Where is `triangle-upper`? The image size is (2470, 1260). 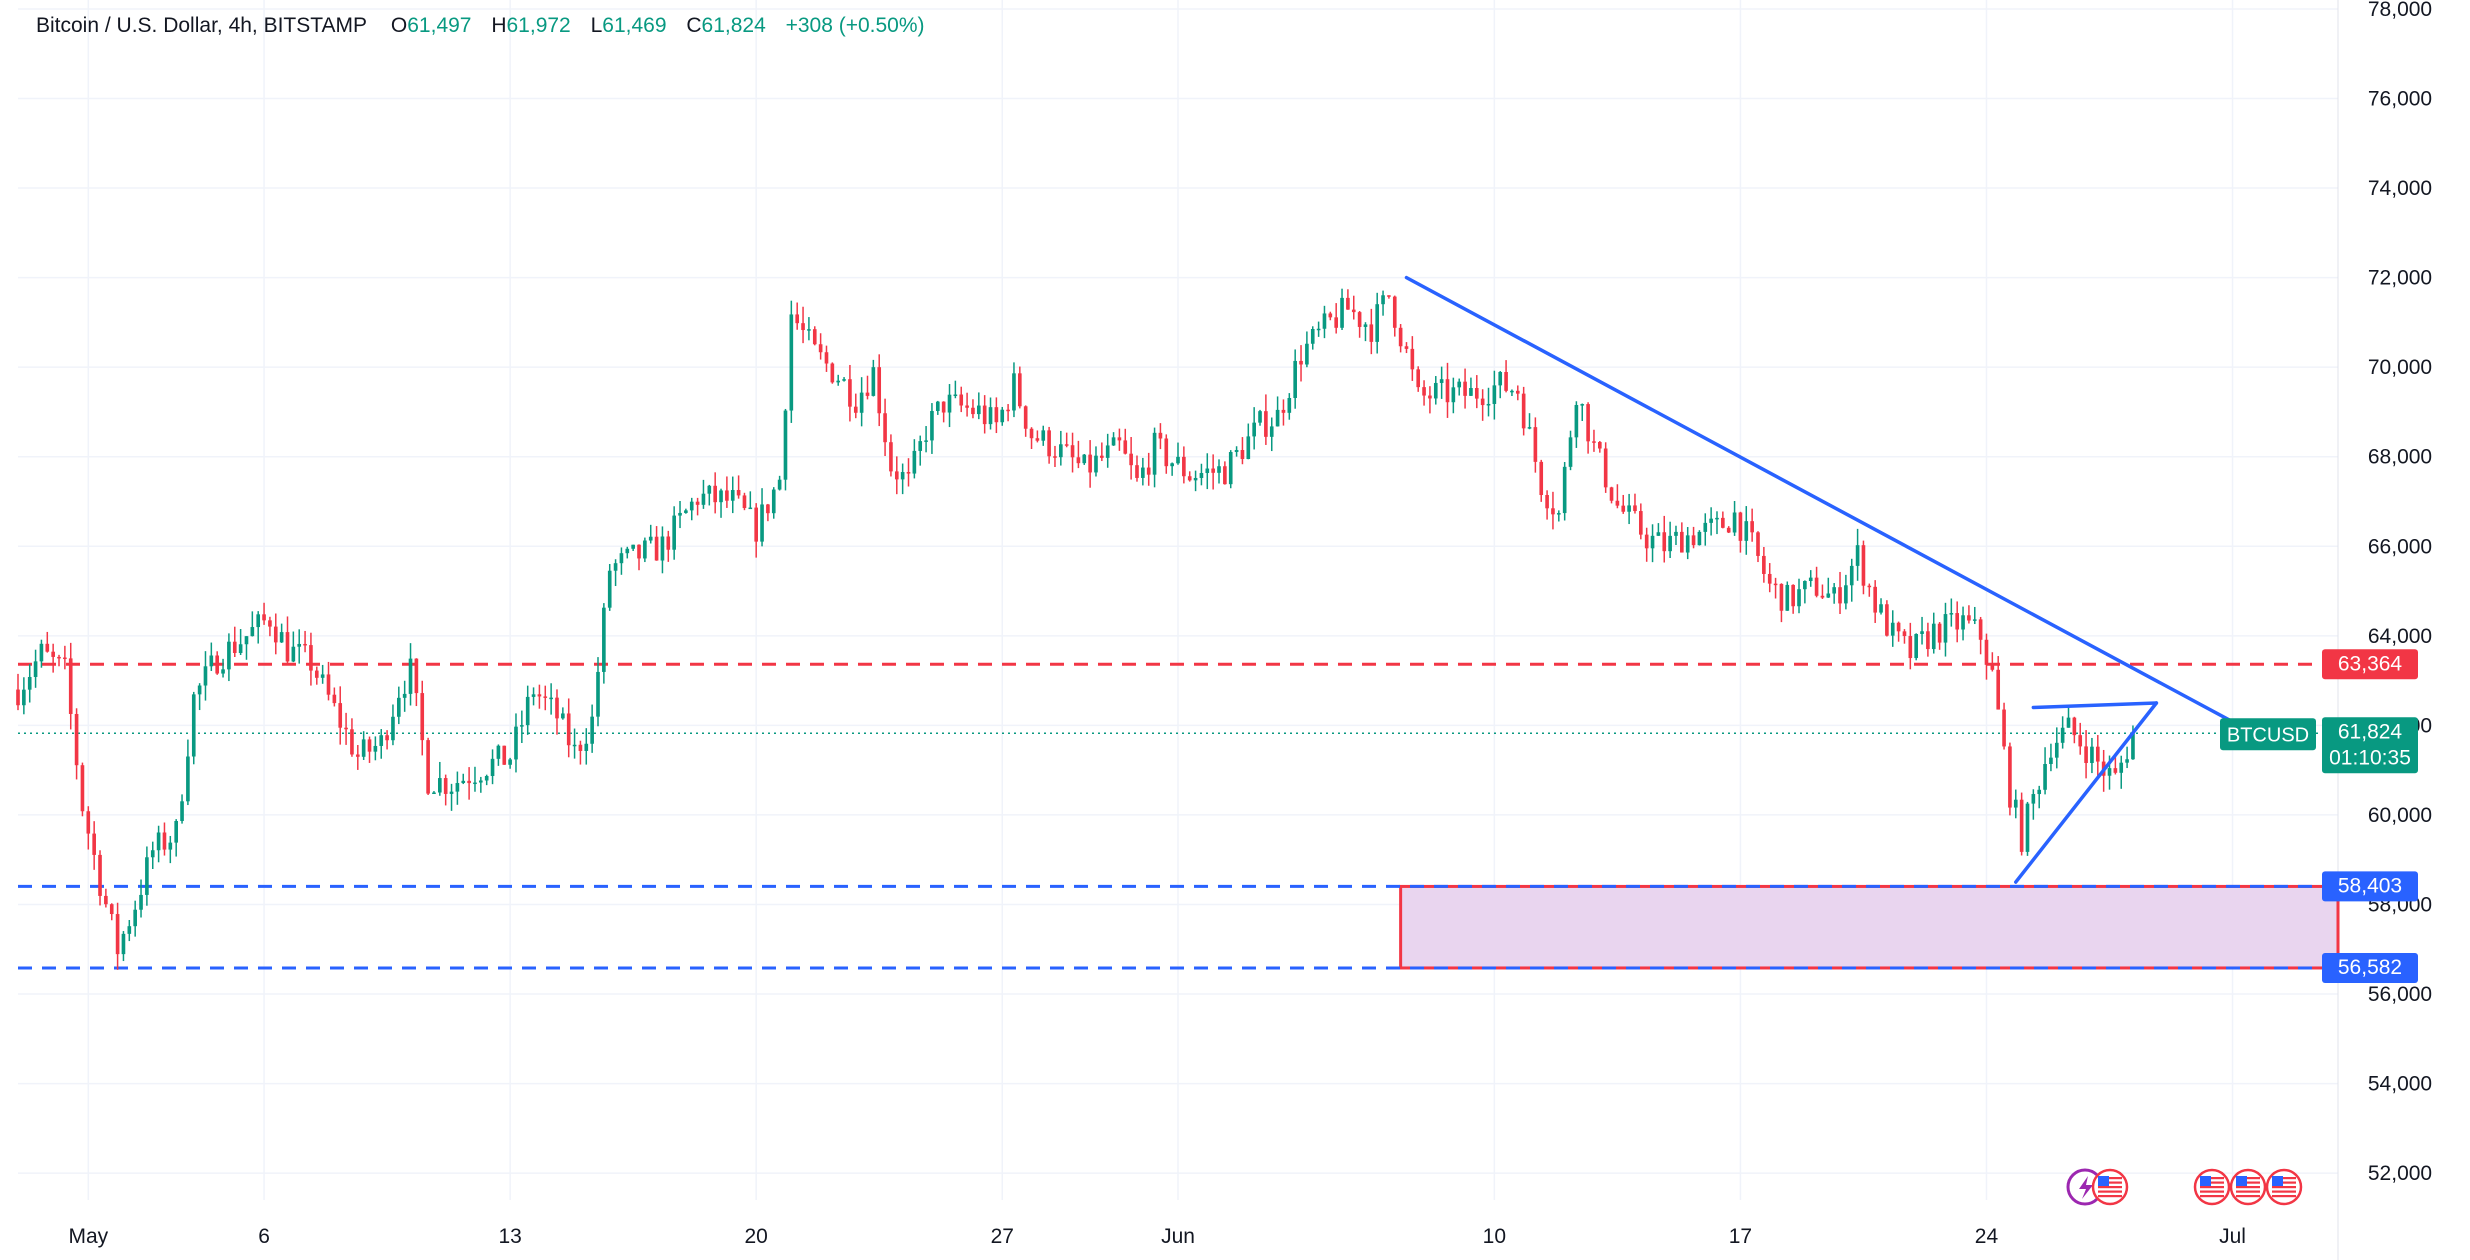
triangle-upper is located at coordinates (2095, 705).